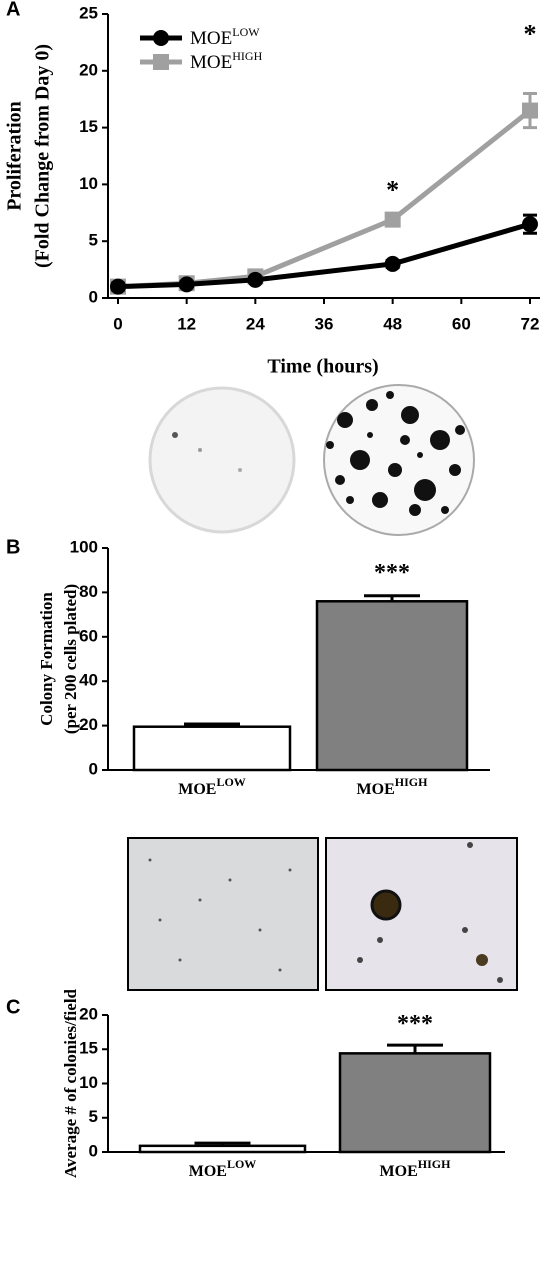  I want to click on error-bar, so click(415, 1048).